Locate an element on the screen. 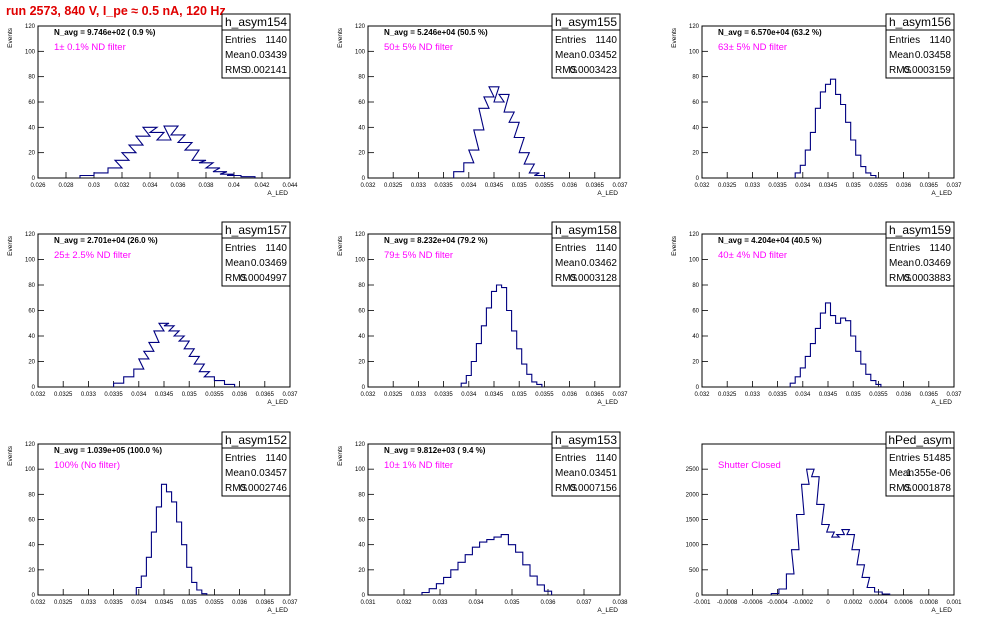 The image size is (996, 622). n-avg-label: N_avg = 8.232e+04 (79.2 %) is located at coordinates (436, 240).